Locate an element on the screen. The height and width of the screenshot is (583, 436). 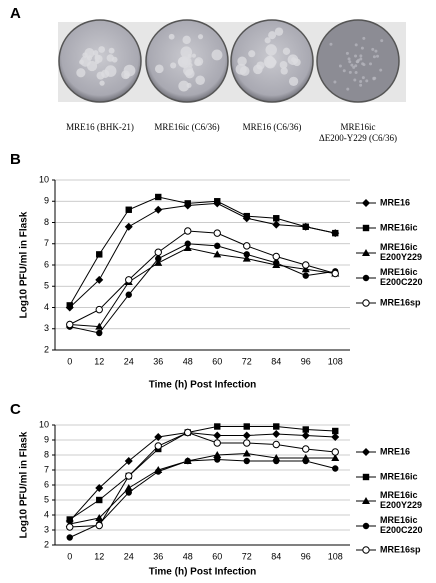
panel-label: C is located at coordinates (15, 409).